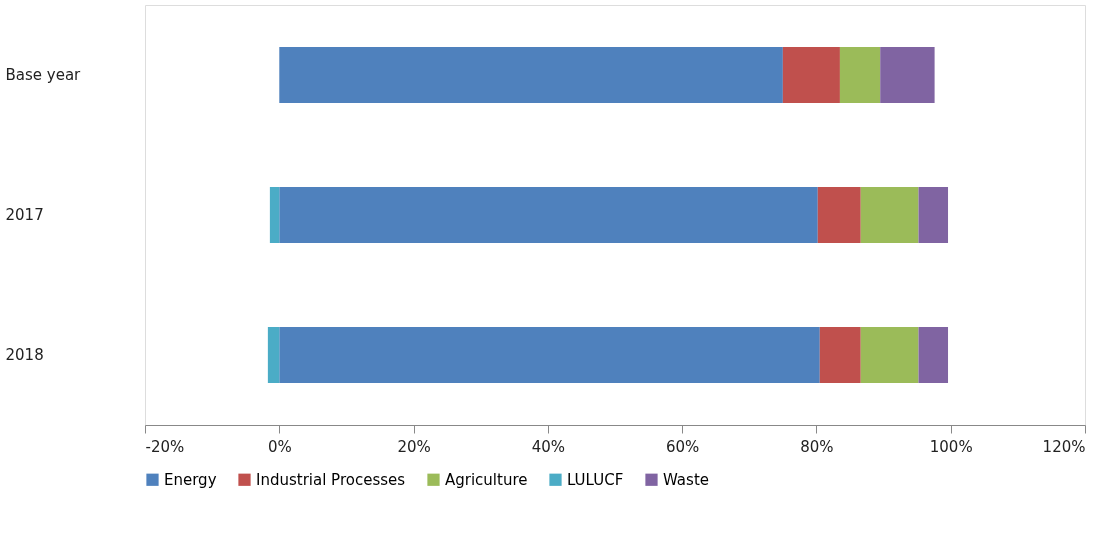  I want to click on legend-label: LULUCF, so click(595, 479).